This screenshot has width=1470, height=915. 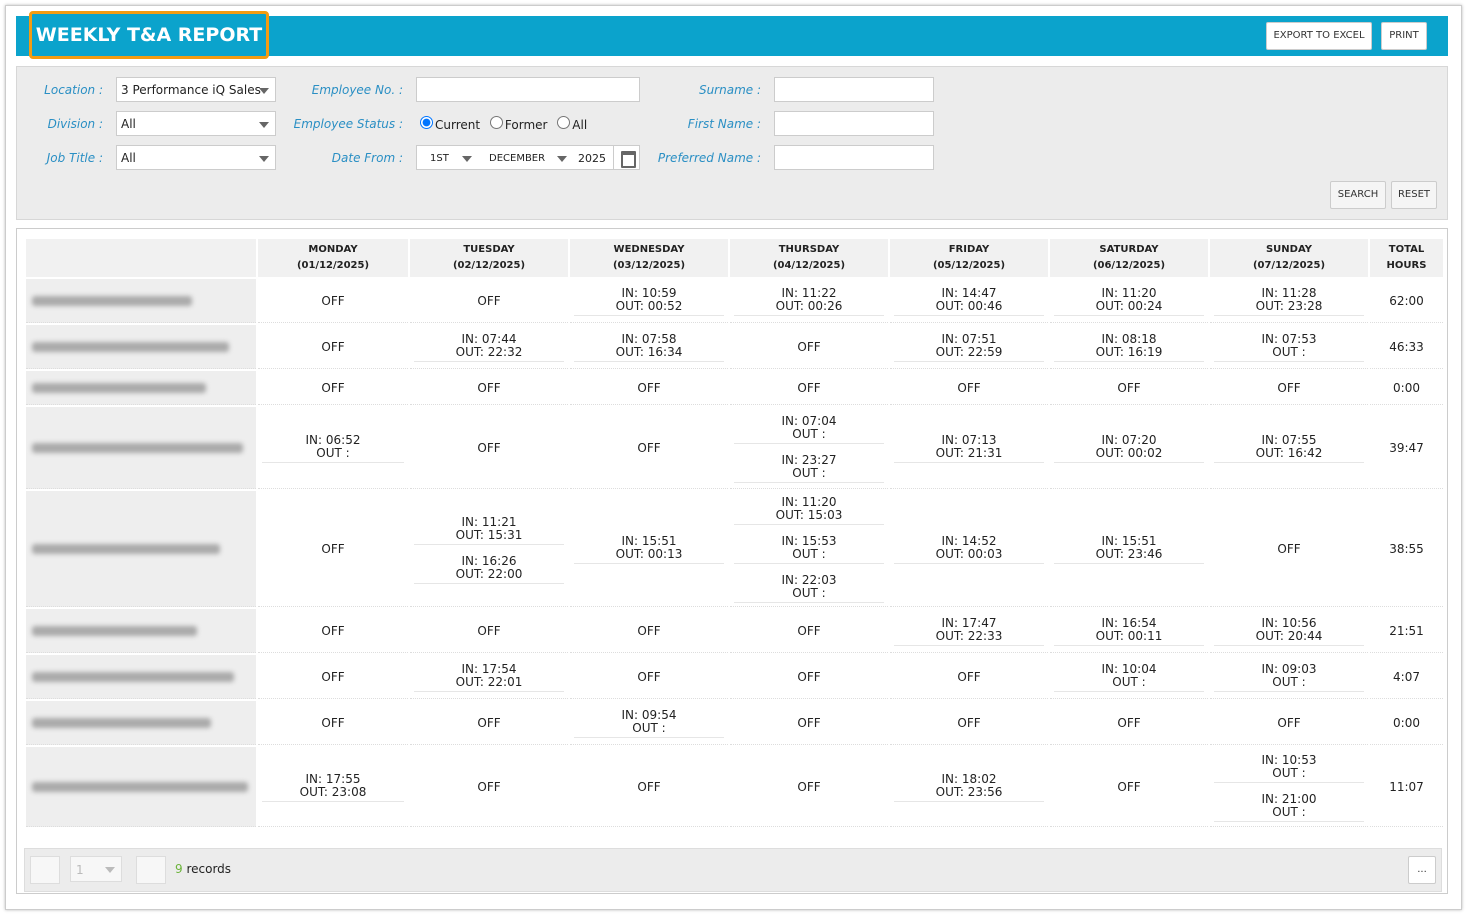 What do you see at coordinates (809, 301) in the screenshot?
I see `punch-cell: IN: 11:22 OUT: 00:26` at bounding box center [809, 301].